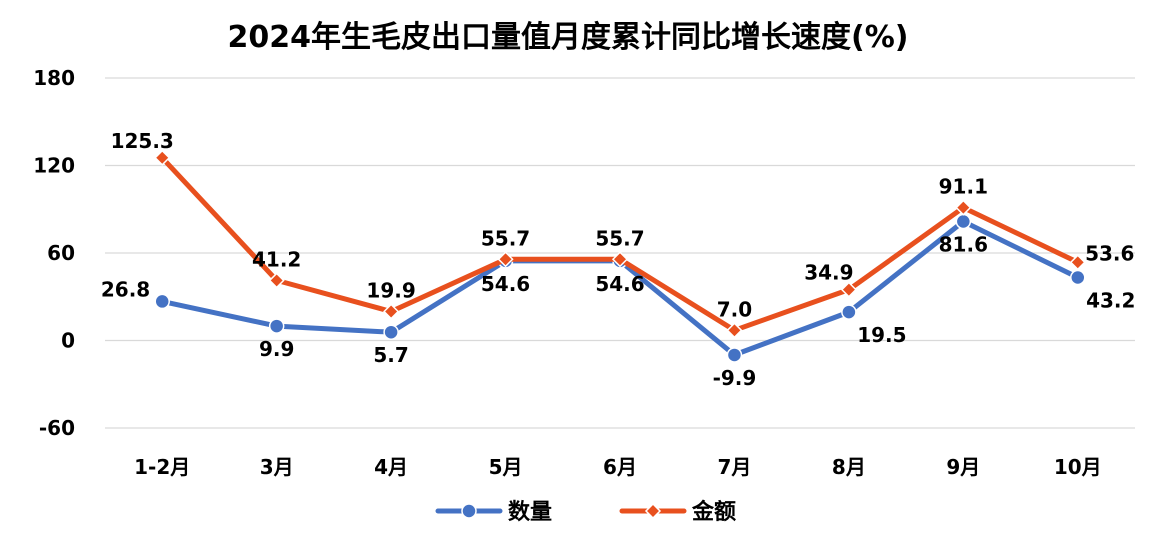 The image size is (1168, 541). I want to click on x-tick-label: 7月, so click(734, 467).